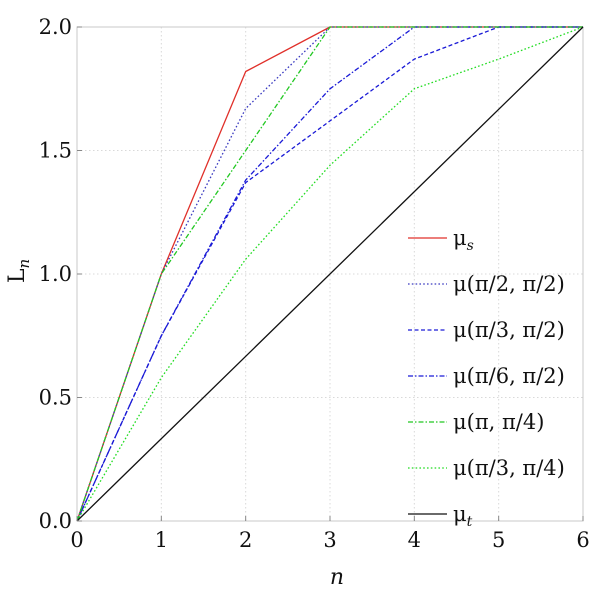 The image size is (598, 597). Describe the element at coordinates (161, 540) in the screenshot. I see `x-tick-label-1: 1` at that location.